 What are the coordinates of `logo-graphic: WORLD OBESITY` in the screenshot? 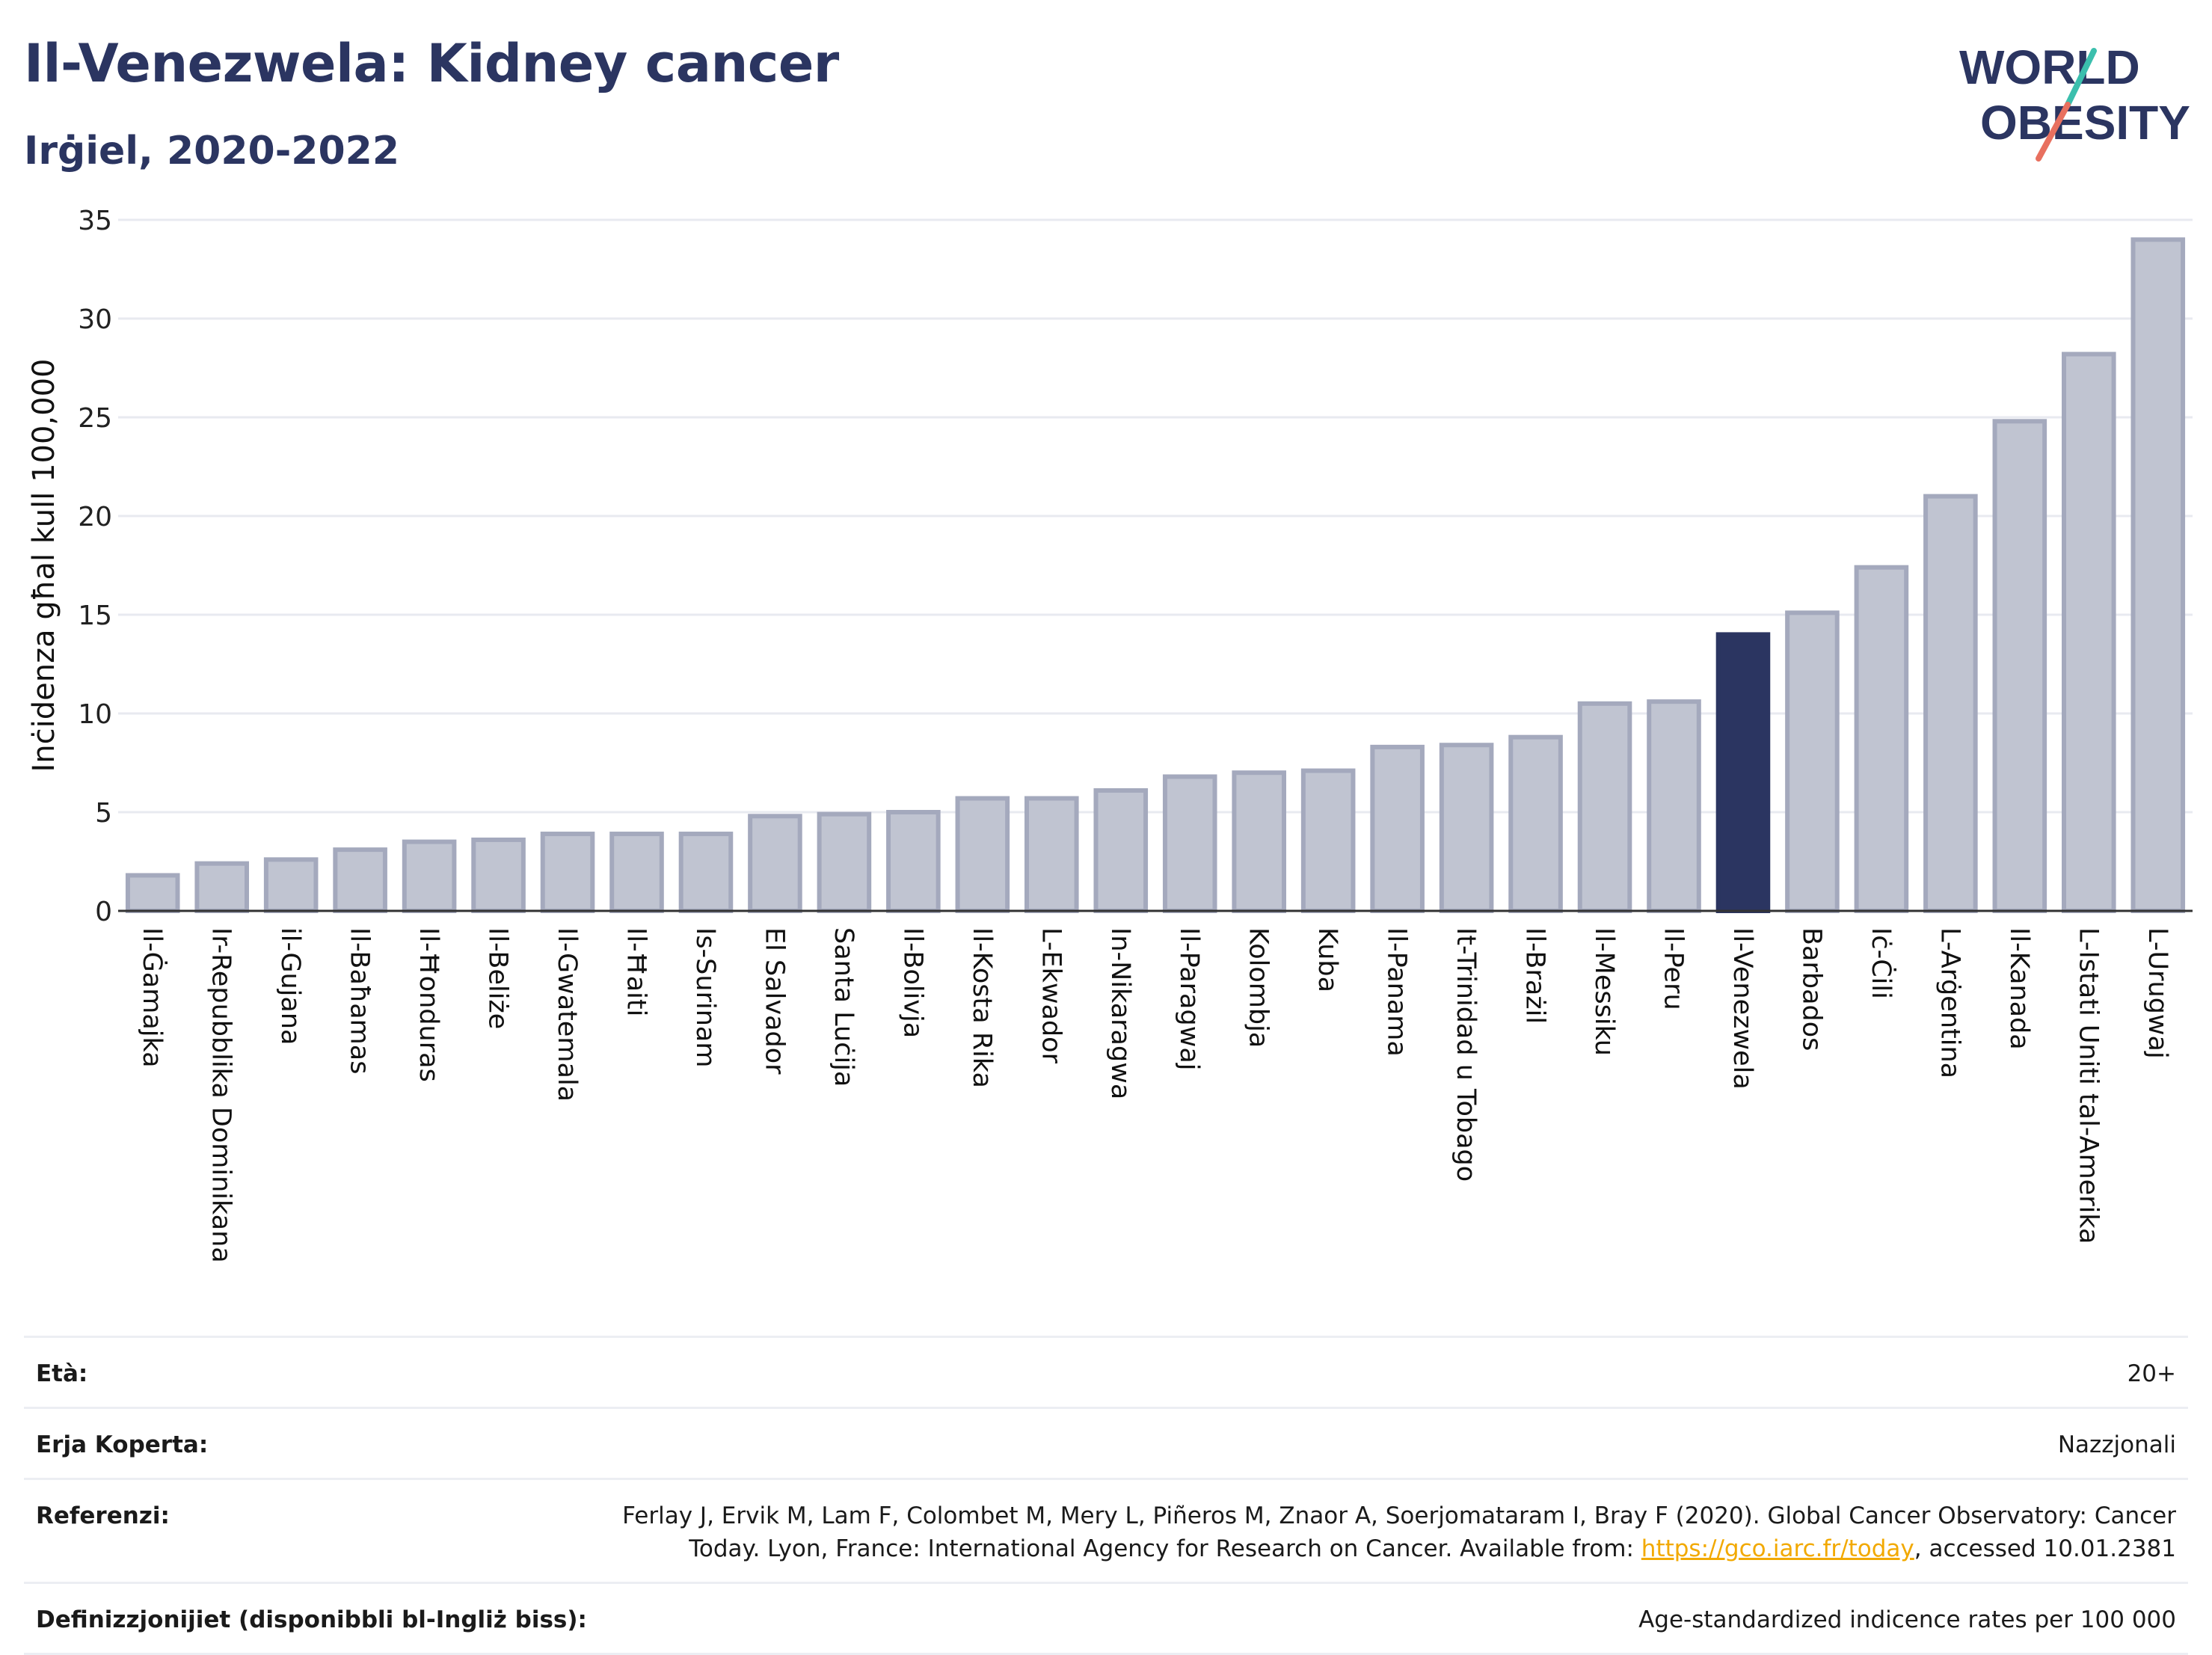 It's located at (2074, 101).